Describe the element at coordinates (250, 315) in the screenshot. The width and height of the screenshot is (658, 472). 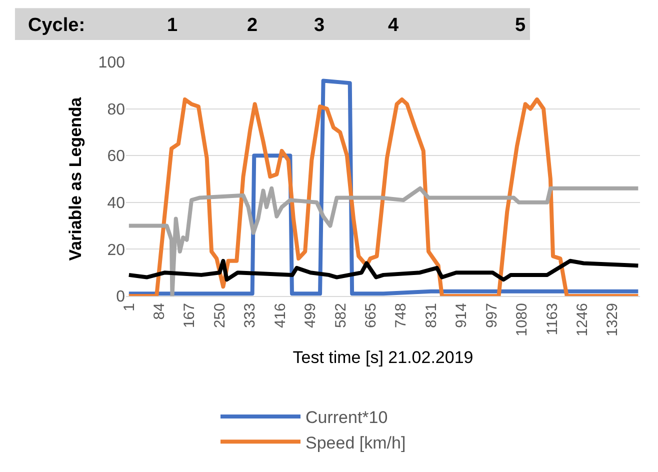
I see `x-tick-label: 333` at that location.